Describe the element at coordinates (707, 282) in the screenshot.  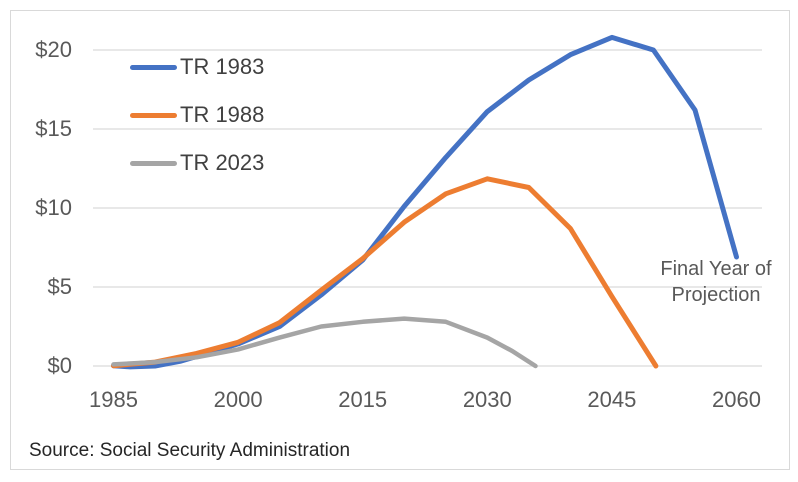
I see `annotation-final-year-of-projection: Final Year of Projection` at that location.